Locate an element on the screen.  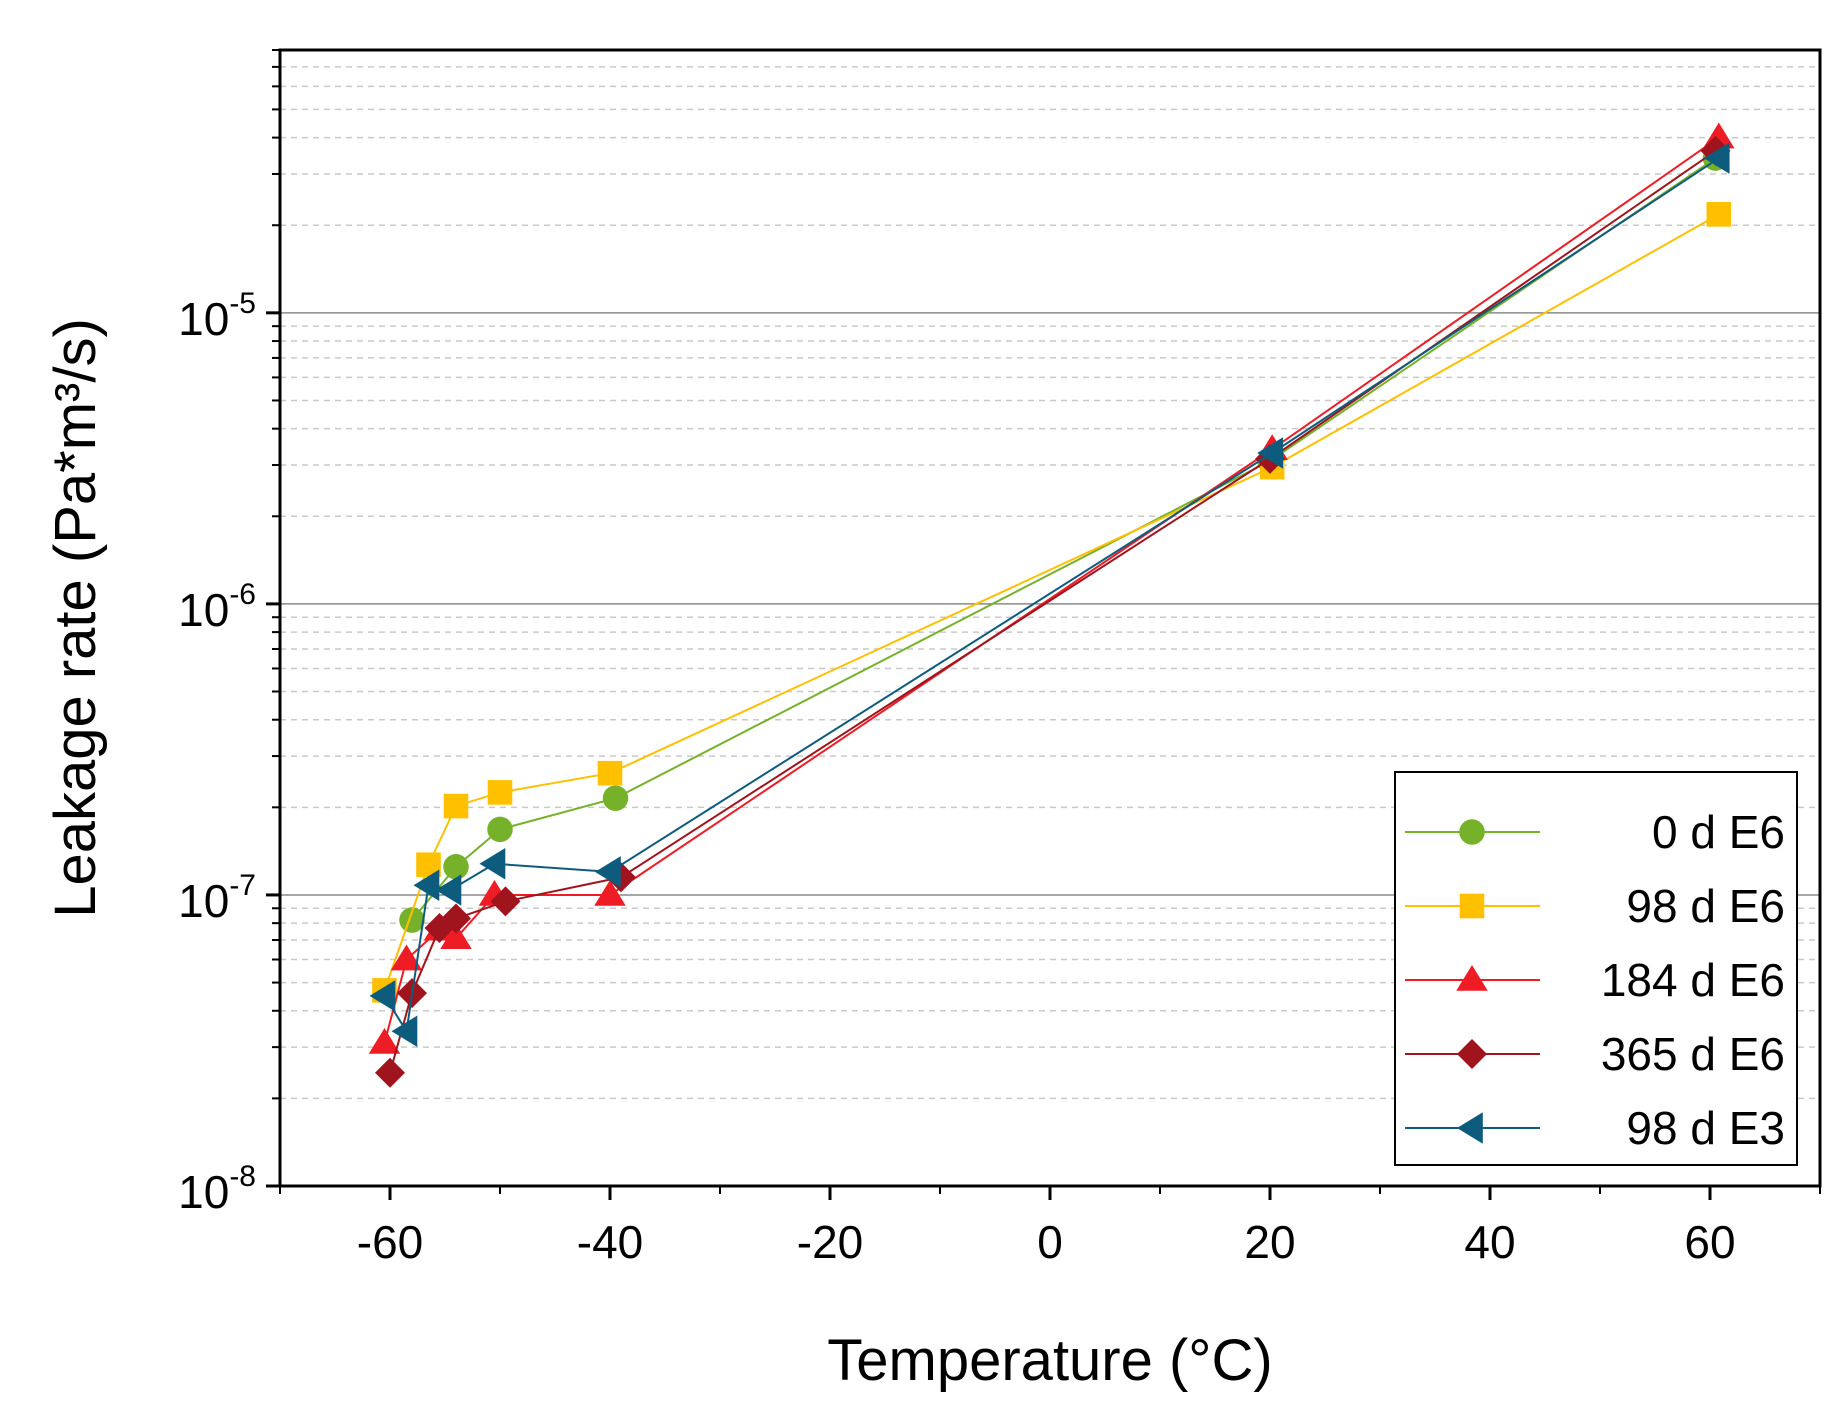
legend-item: 184 d E6 is located at coordinates (1595, 980).